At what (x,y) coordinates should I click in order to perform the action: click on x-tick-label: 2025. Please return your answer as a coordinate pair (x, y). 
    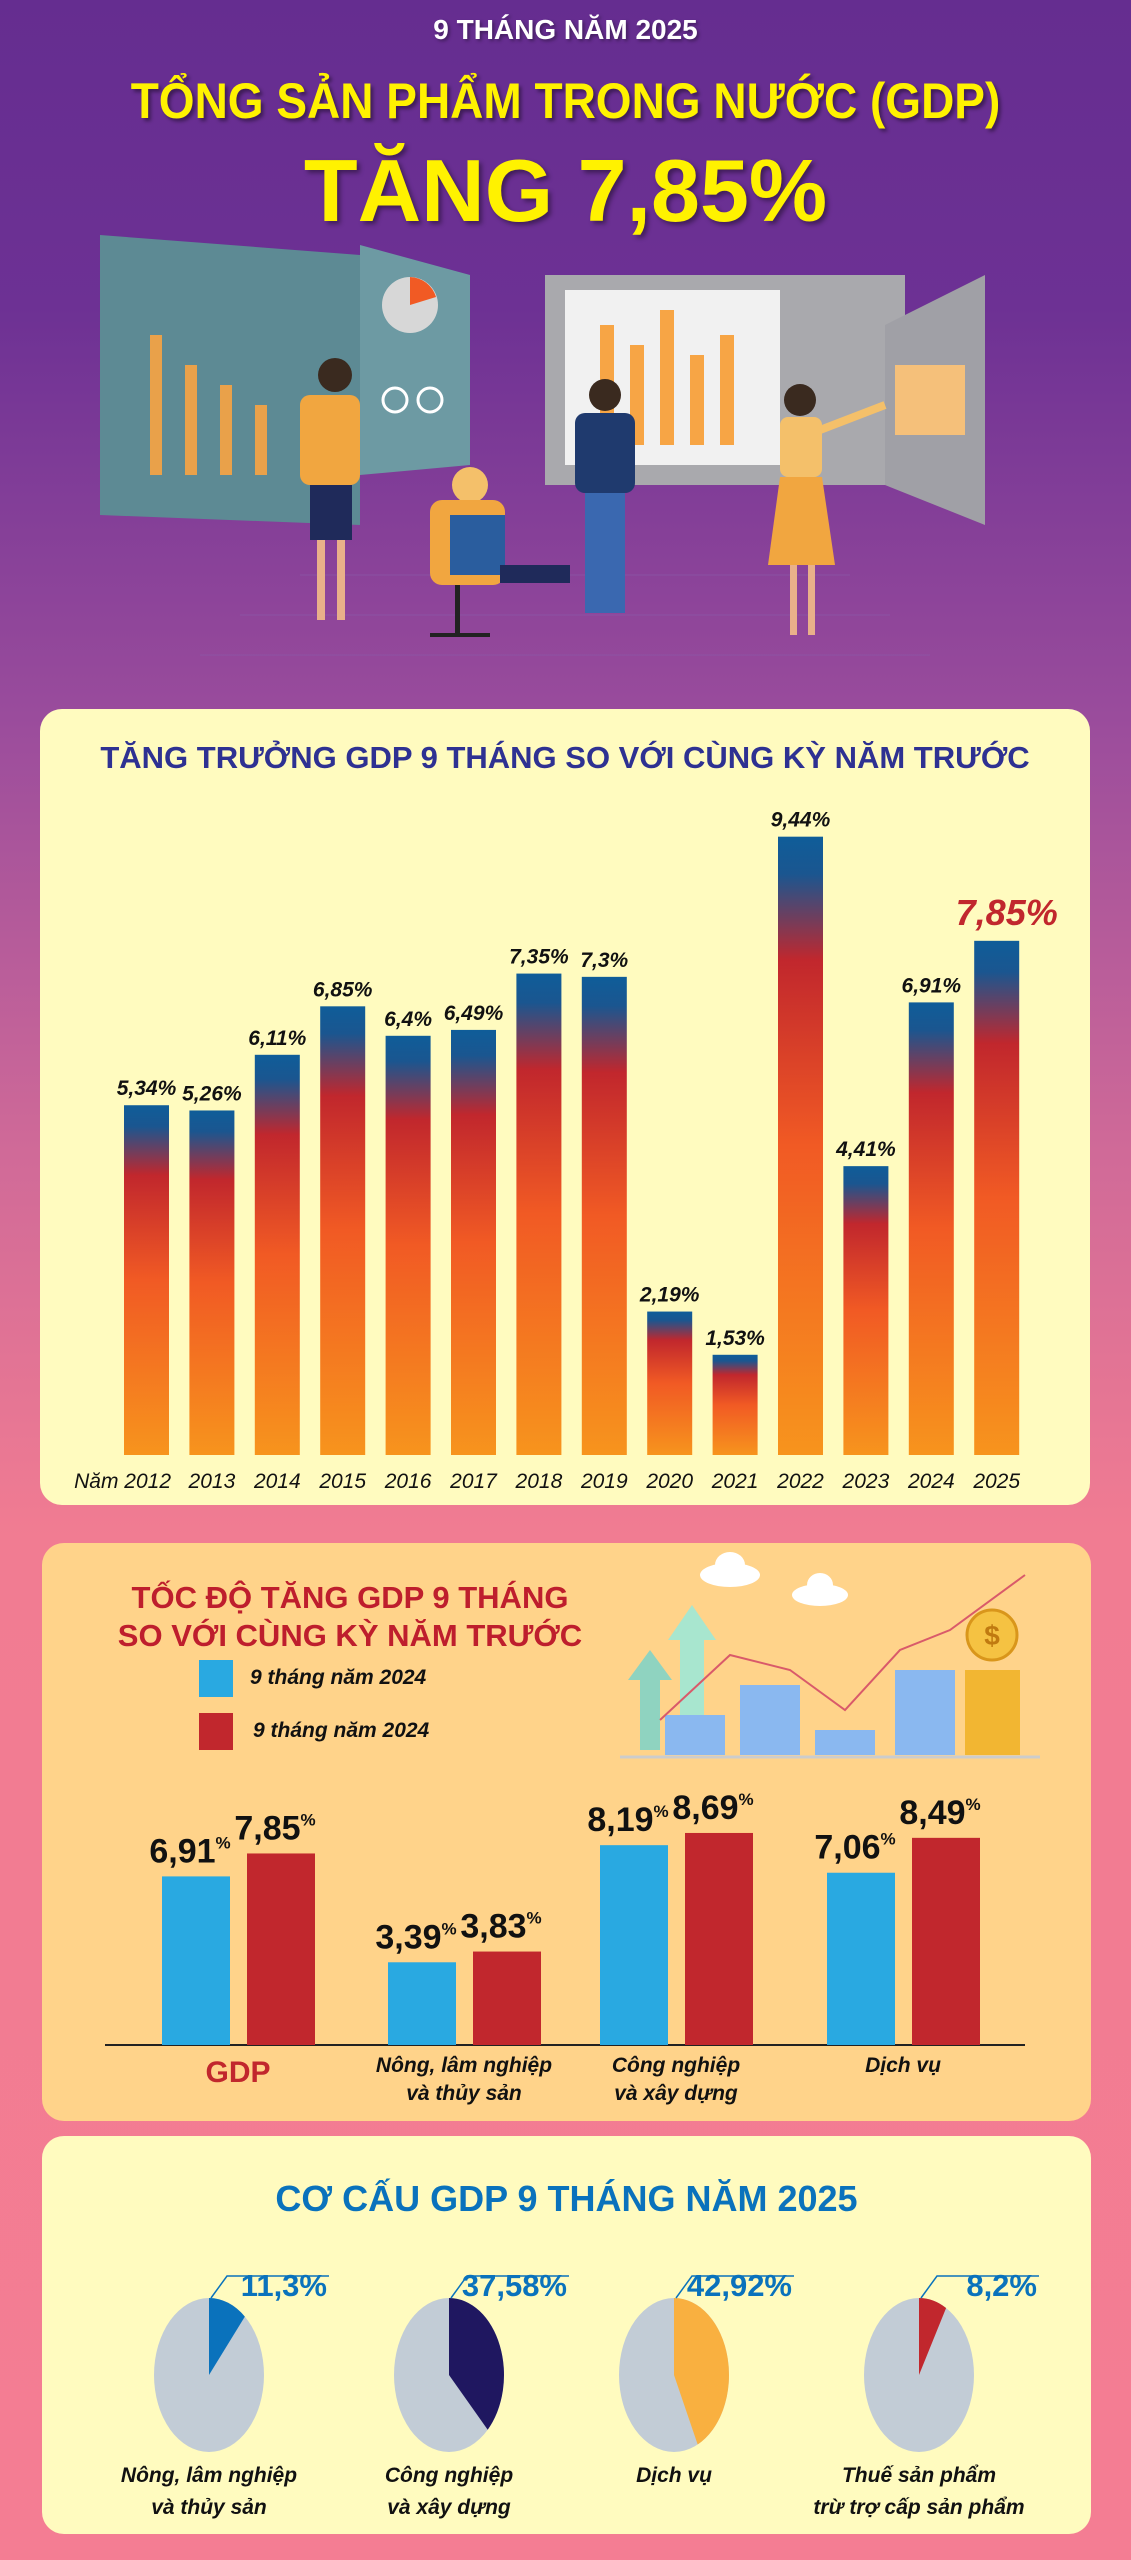
    Looking at the image, I should click on (996, 1481).